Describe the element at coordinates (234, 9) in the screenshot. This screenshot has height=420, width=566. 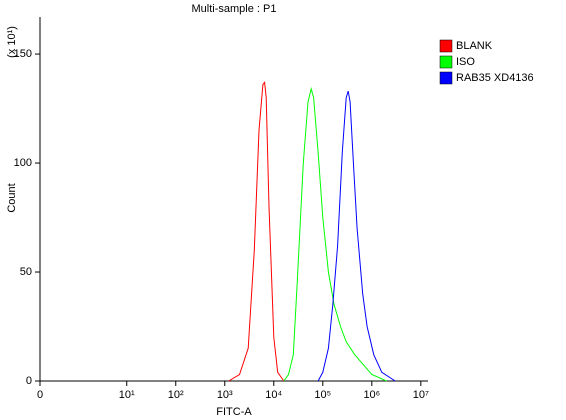
I see `chart-title: Multi-sample : P1` at that location.